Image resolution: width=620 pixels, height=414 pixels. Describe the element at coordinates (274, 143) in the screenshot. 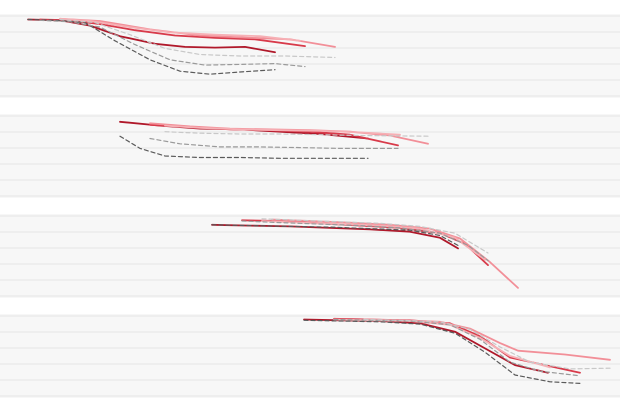

I see `panel-2-series-6-line` at that location.